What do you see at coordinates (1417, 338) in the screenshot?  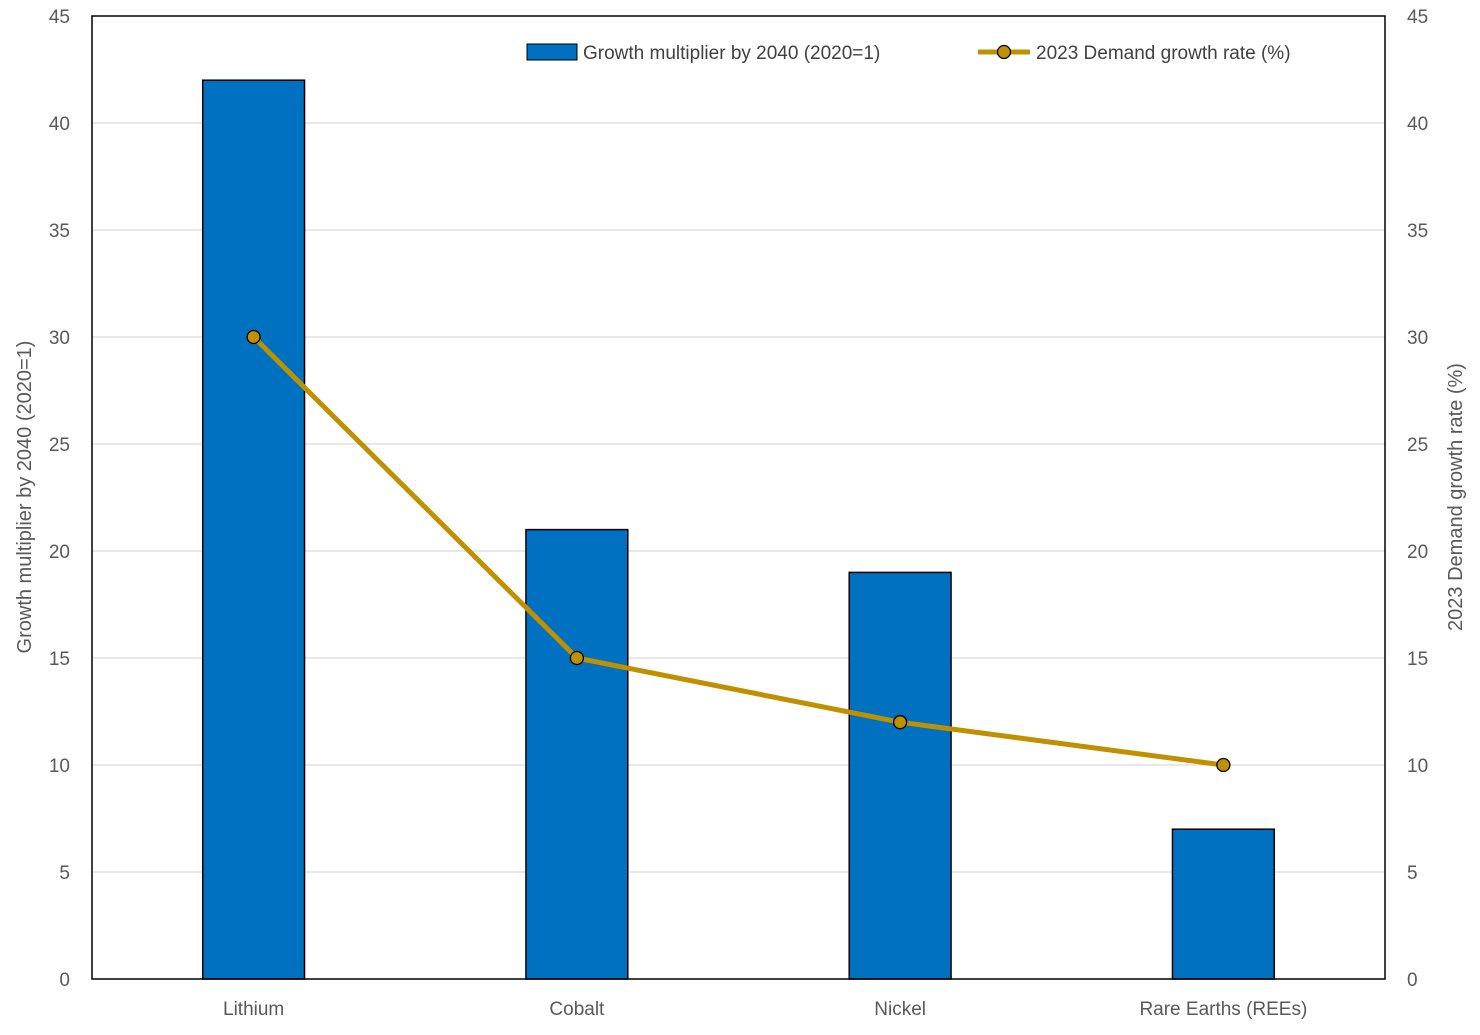 I see `right-tick-label: 30` at bounding box center [1417, 338].